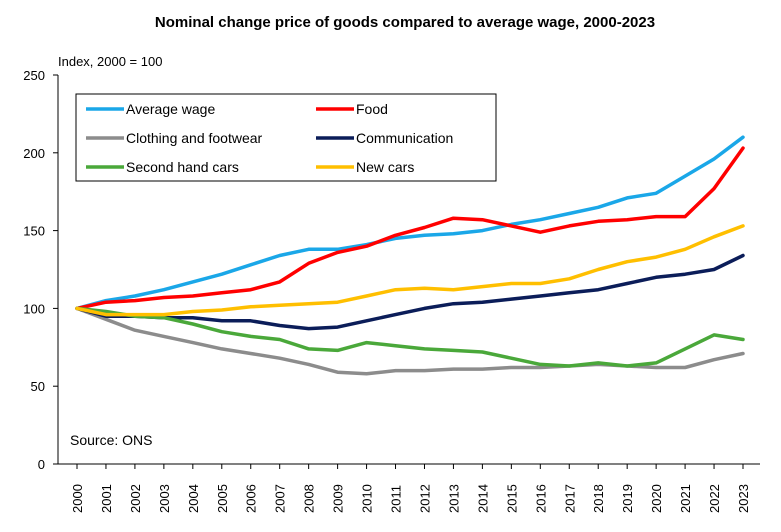  I want to click on x-tick-label: 2013, so click(453, 498).